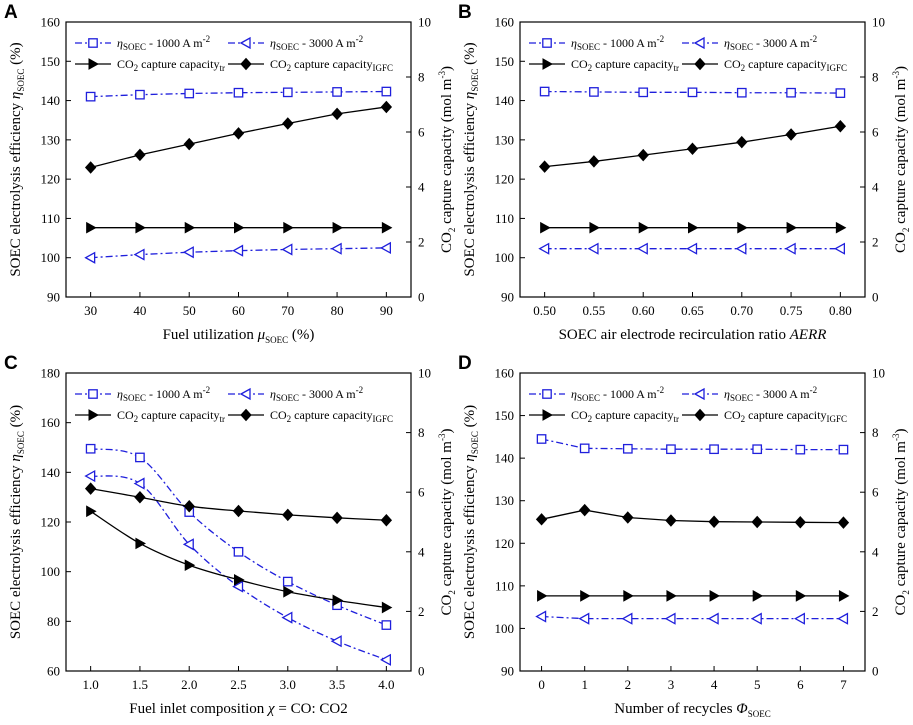  I want to click on y-right-tick-label: 4, so click(875, 551).